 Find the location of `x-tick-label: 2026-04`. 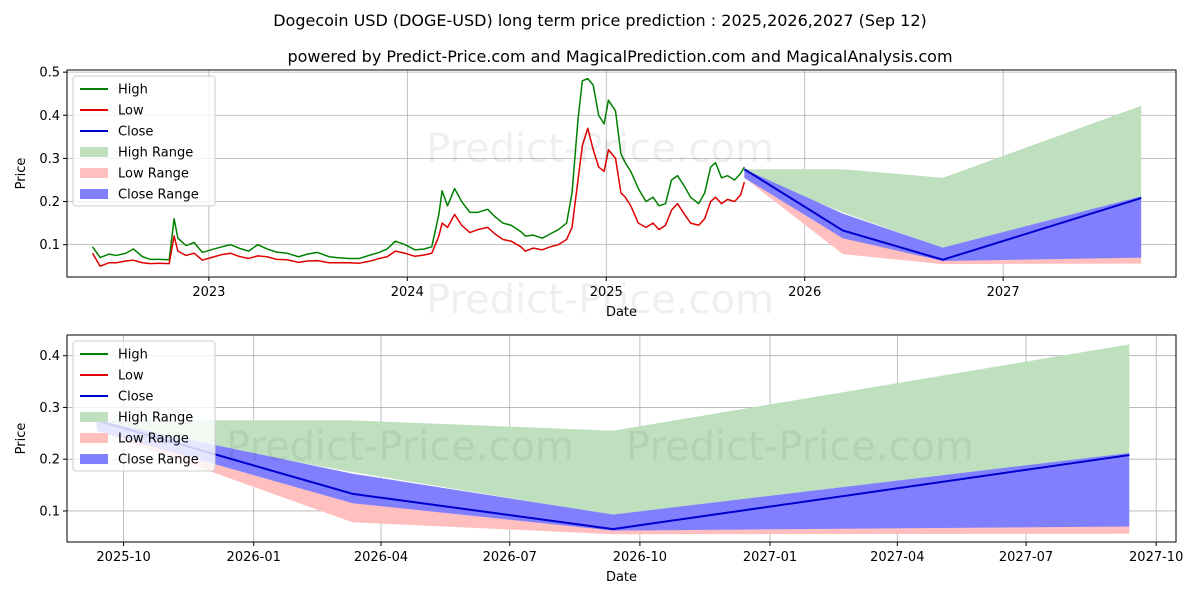

x-tick-label: 2026-04 is located at coordinates (381, 557).